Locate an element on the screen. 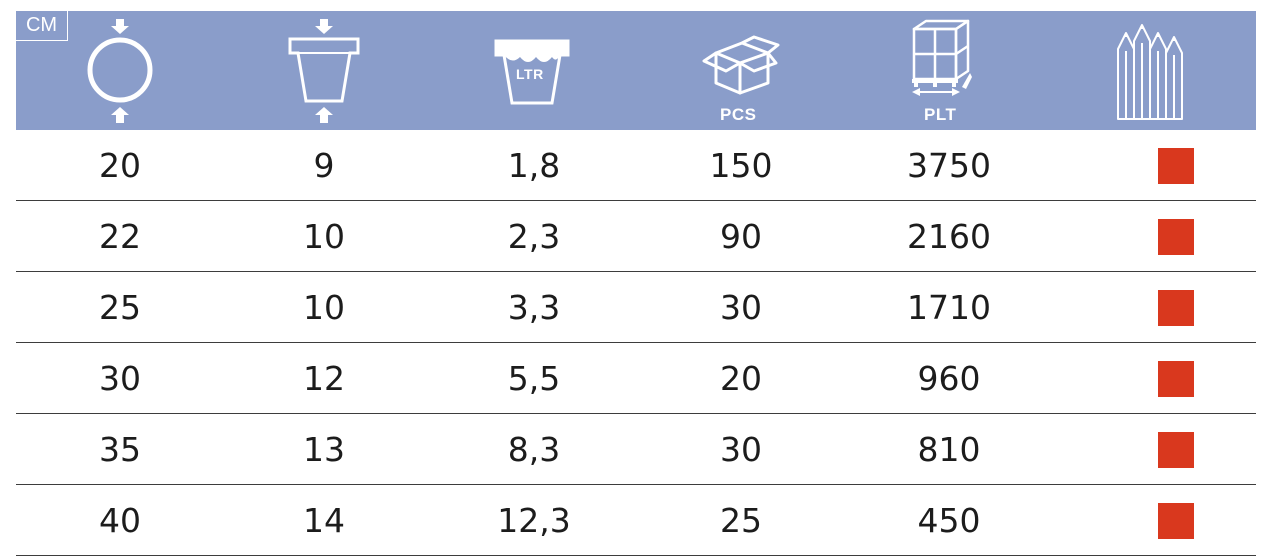  table-row: 30 12 5,5 20 960 is located at coordinates (636, 378).